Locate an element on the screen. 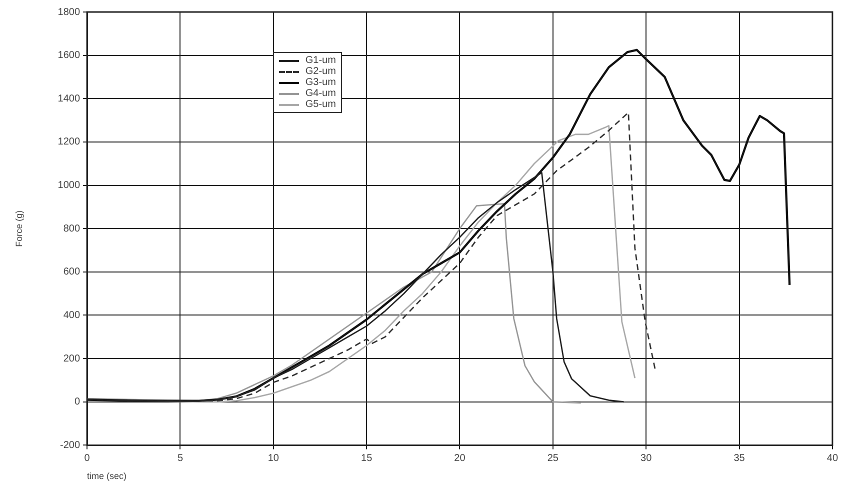 The image size is (841, 491). y-tick-label: 600 is located at coordinates (71, 272).